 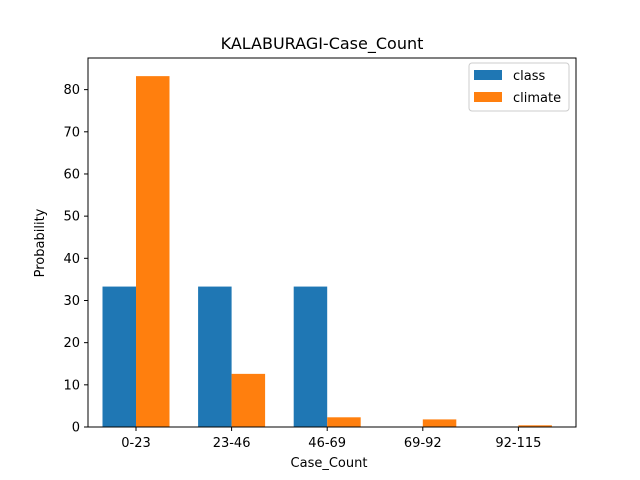 I want to click on y-tick-label: 60, so click(x=71, y=174).